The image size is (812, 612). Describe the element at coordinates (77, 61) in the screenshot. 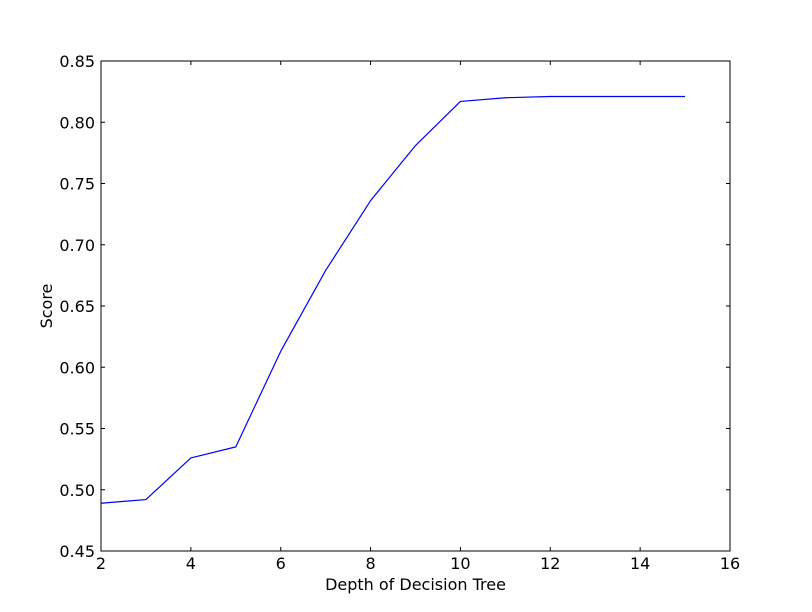

I see `y-tick-label: 0.85` at that location.